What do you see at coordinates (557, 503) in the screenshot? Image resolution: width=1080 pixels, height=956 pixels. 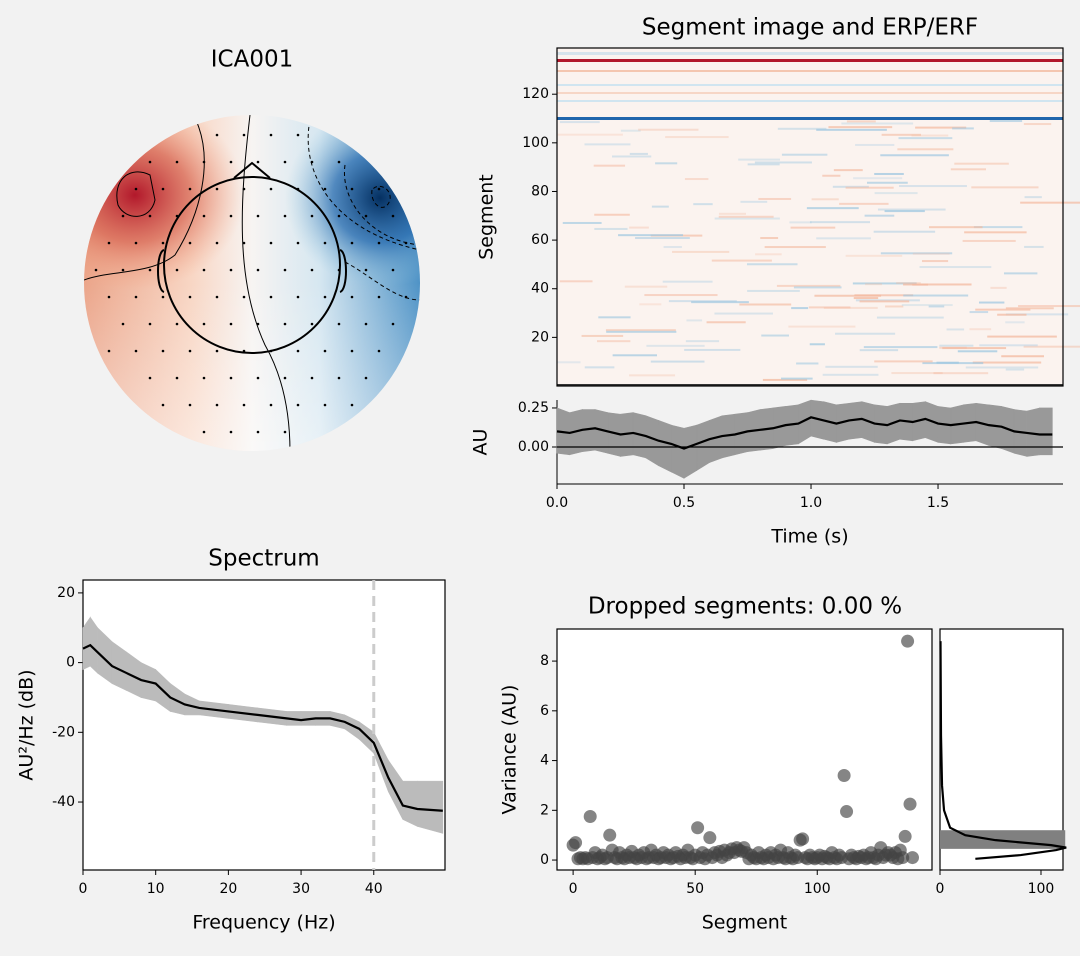 I see `x-tick-label: 0.0` at bounding box center [557, 503].